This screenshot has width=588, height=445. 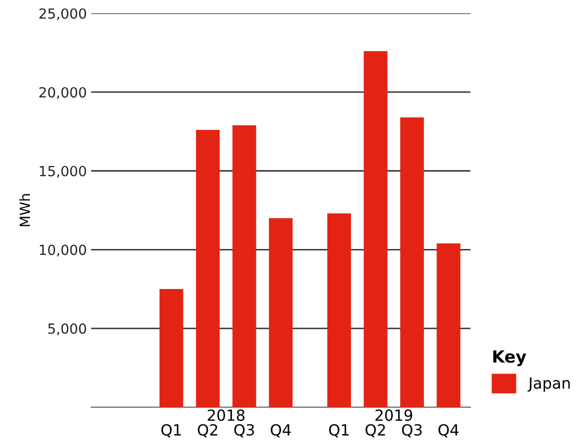 What do you see at coordinates (549, 384) in the screenshot?
I see `legend-label: Japan` at bounding box center [549, 384].